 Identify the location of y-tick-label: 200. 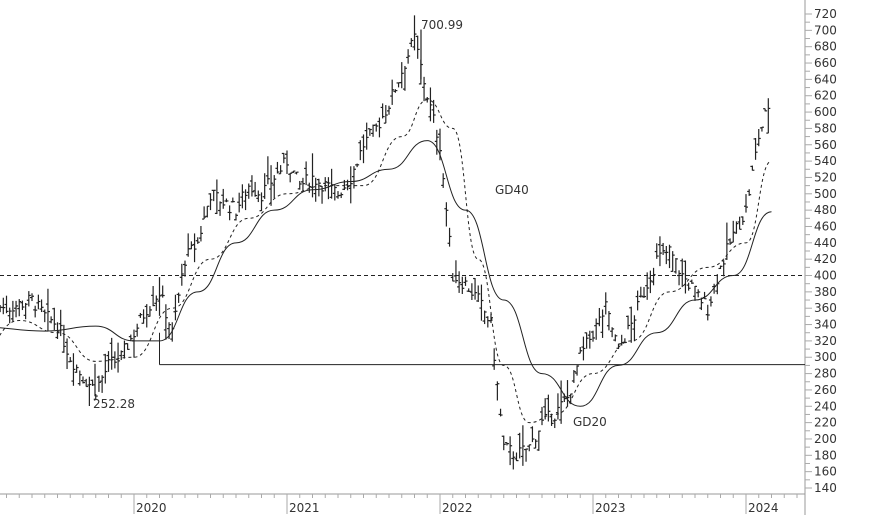
(825, 439).